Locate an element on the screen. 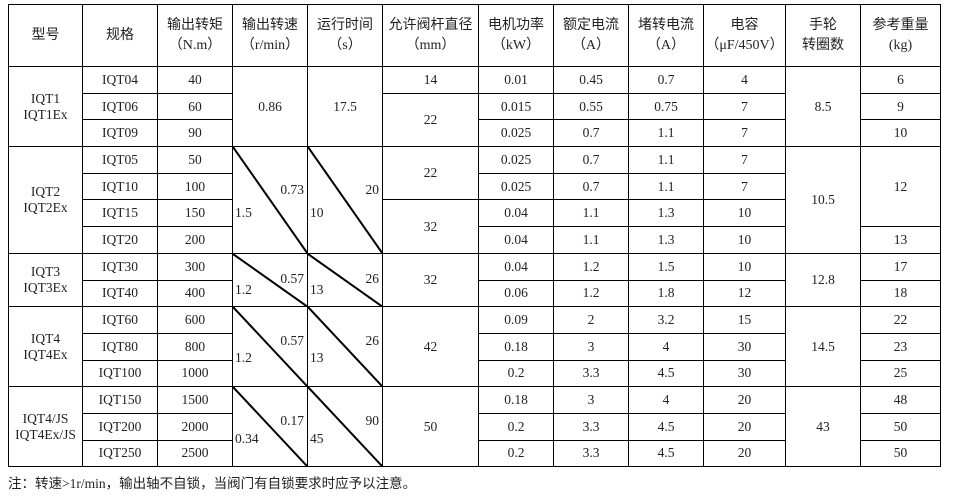  header-diameter: 允许阀杆直径 （mm） is located at coordinates (430, 35).